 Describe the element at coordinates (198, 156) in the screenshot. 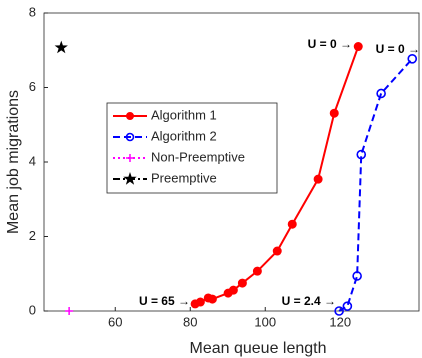

I see `legend-label: Non-Preemptive` at that location.